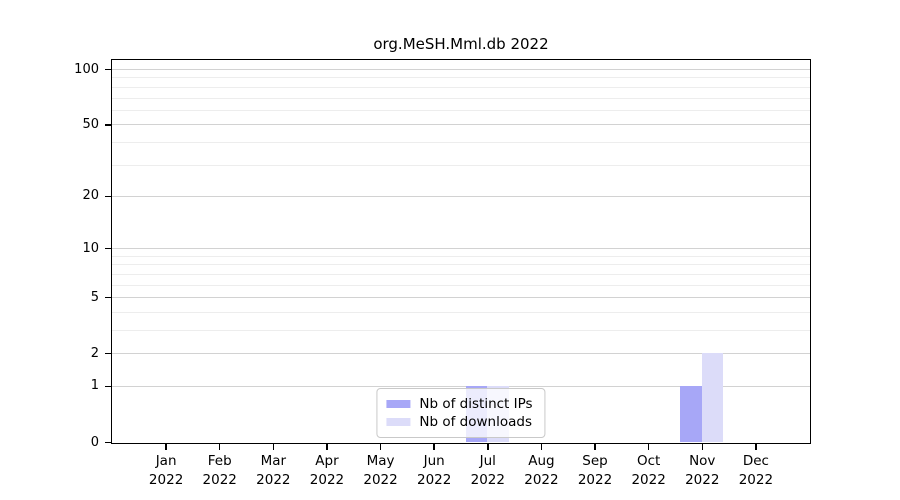 The height and width of the screenshot is (500, 900). I want to click on y-tick-label: 50, so click(90, 124).